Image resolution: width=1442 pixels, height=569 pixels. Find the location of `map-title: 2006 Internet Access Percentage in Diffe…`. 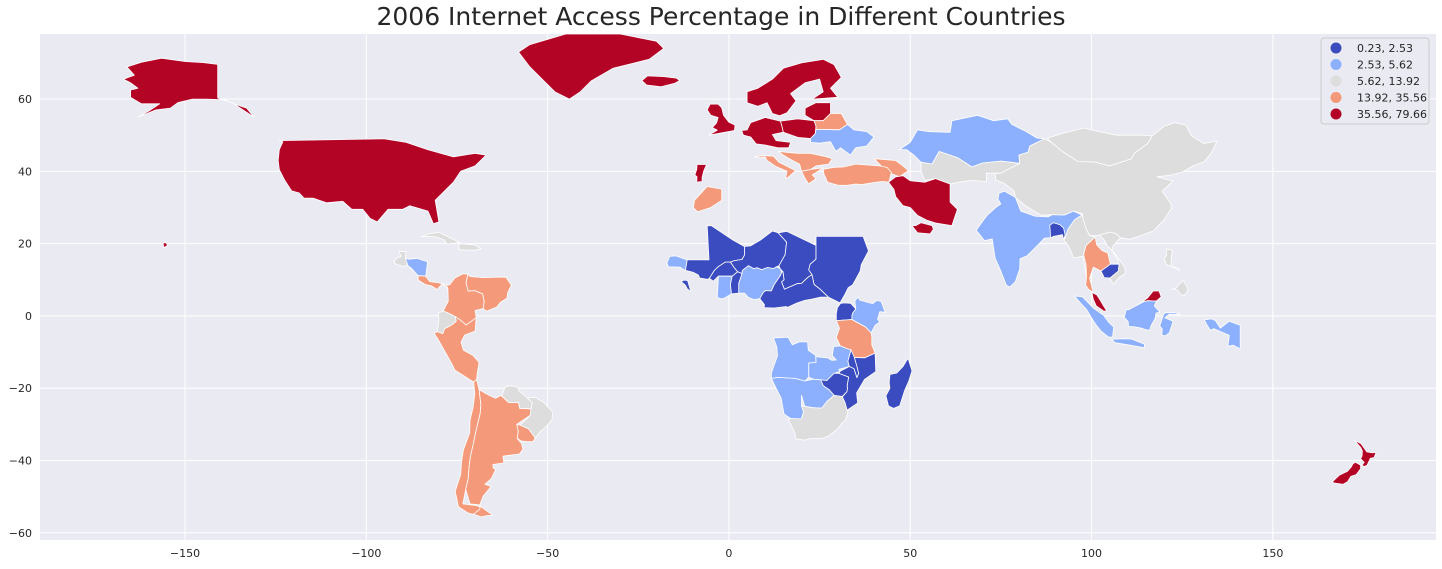

map-title: 2006 Internet Access Percentage in Diffe… is located at coordinates (721, 16).